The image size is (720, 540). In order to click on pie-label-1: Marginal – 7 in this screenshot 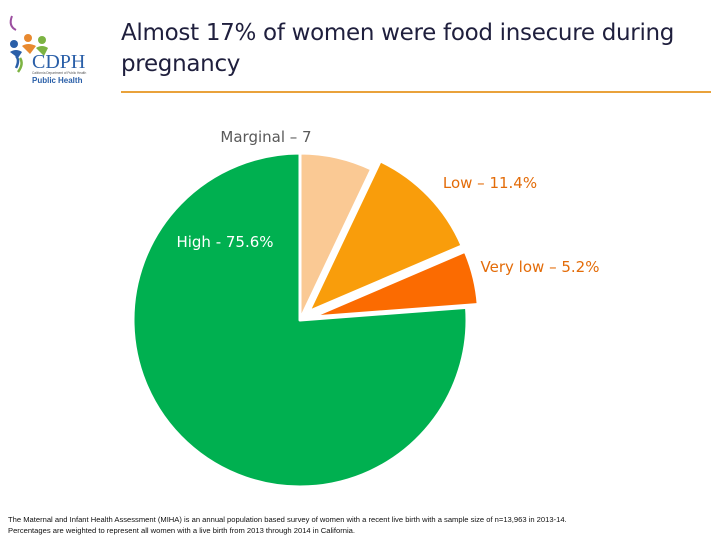, I will do `click(265, 137)`.